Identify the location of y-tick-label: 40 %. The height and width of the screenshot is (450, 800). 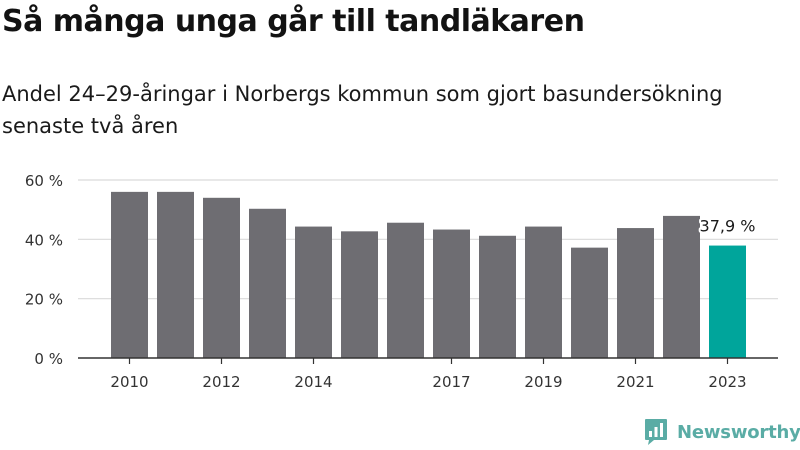
(44, 240).